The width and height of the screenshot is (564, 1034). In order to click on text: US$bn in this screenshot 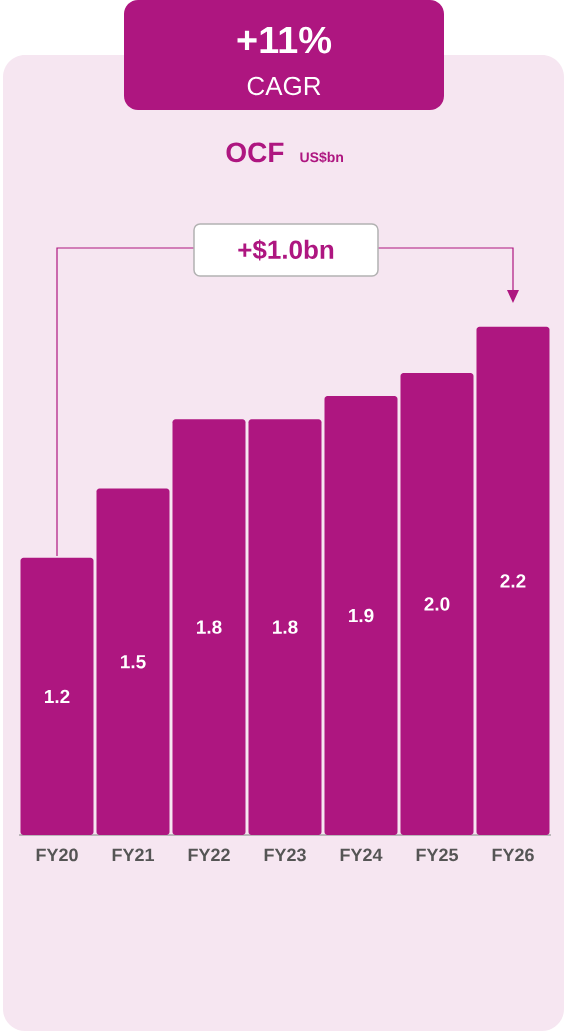, I will do `click(321, 157)`.